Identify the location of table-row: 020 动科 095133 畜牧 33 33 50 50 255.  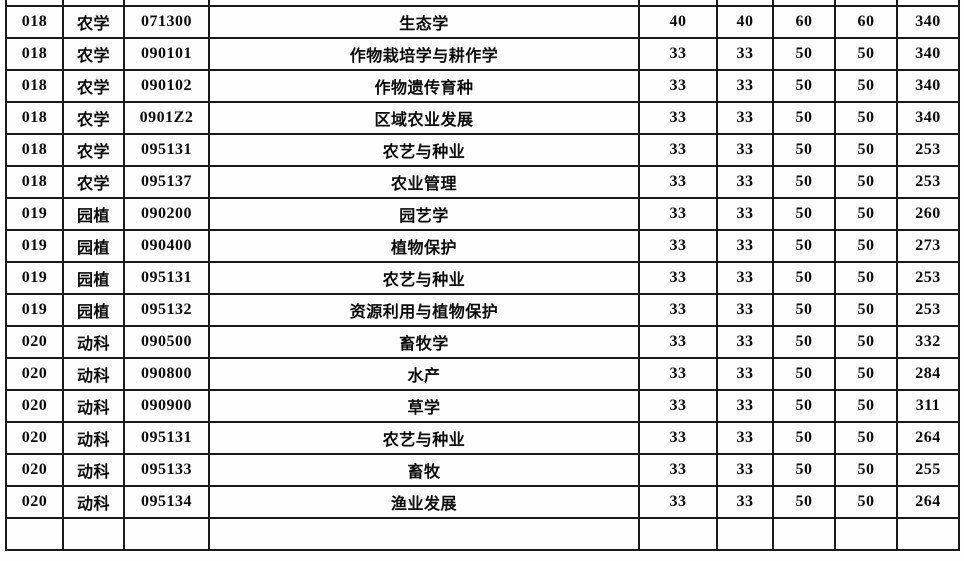
(482, 470).